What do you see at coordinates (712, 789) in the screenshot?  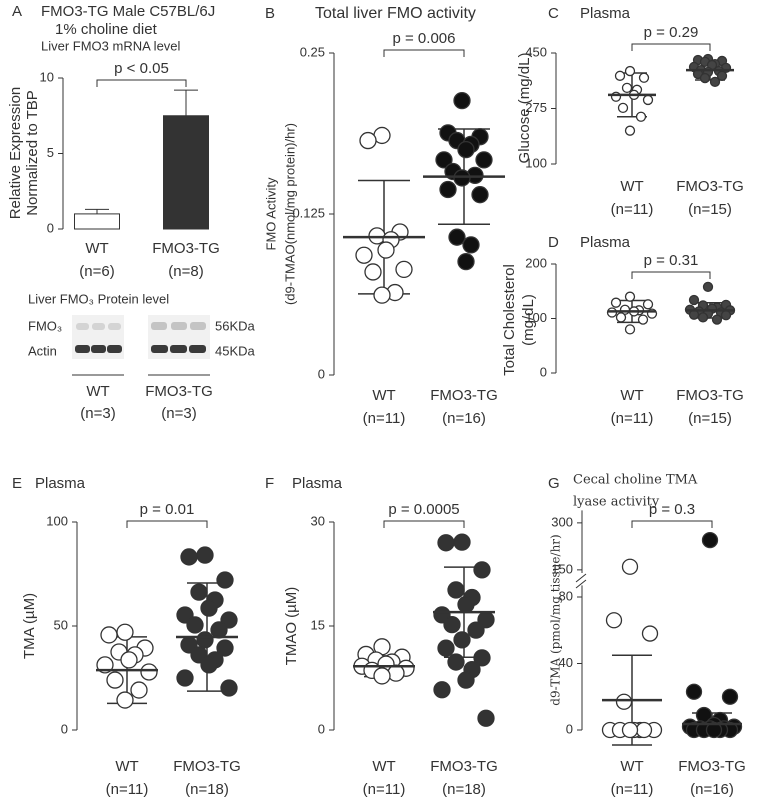 I see `n-label: (n=16)` at bounding box center [712, 789].